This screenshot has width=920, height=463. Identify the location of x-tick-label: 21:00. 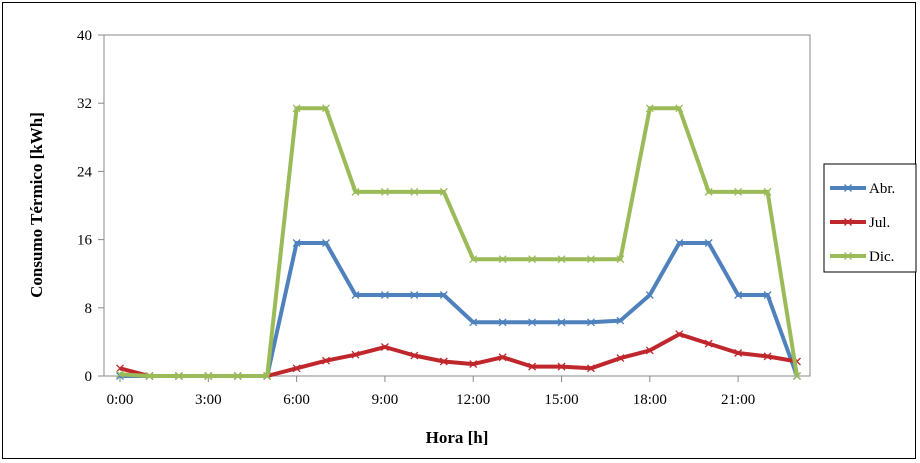
(738, 400).